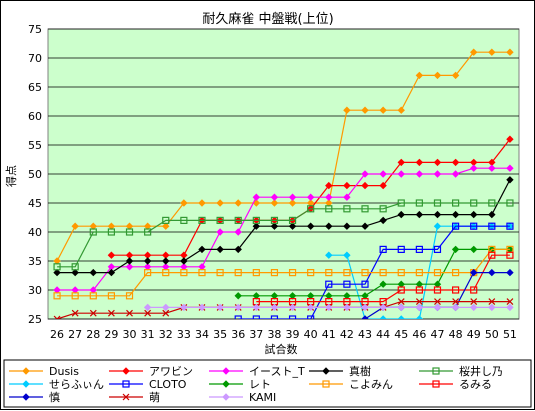 The height and width of the screenshot is (411, 535). What do you see at coordinates (329, 334) in the screenshot?
I see `x-tick-label: 41` at bounding box center [329, 334].